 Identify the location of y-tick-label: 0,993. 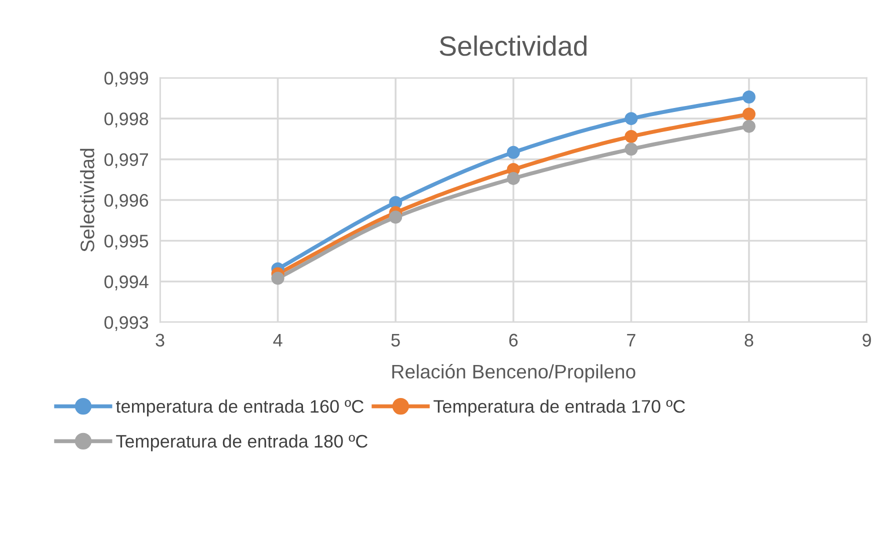
(126, 324).